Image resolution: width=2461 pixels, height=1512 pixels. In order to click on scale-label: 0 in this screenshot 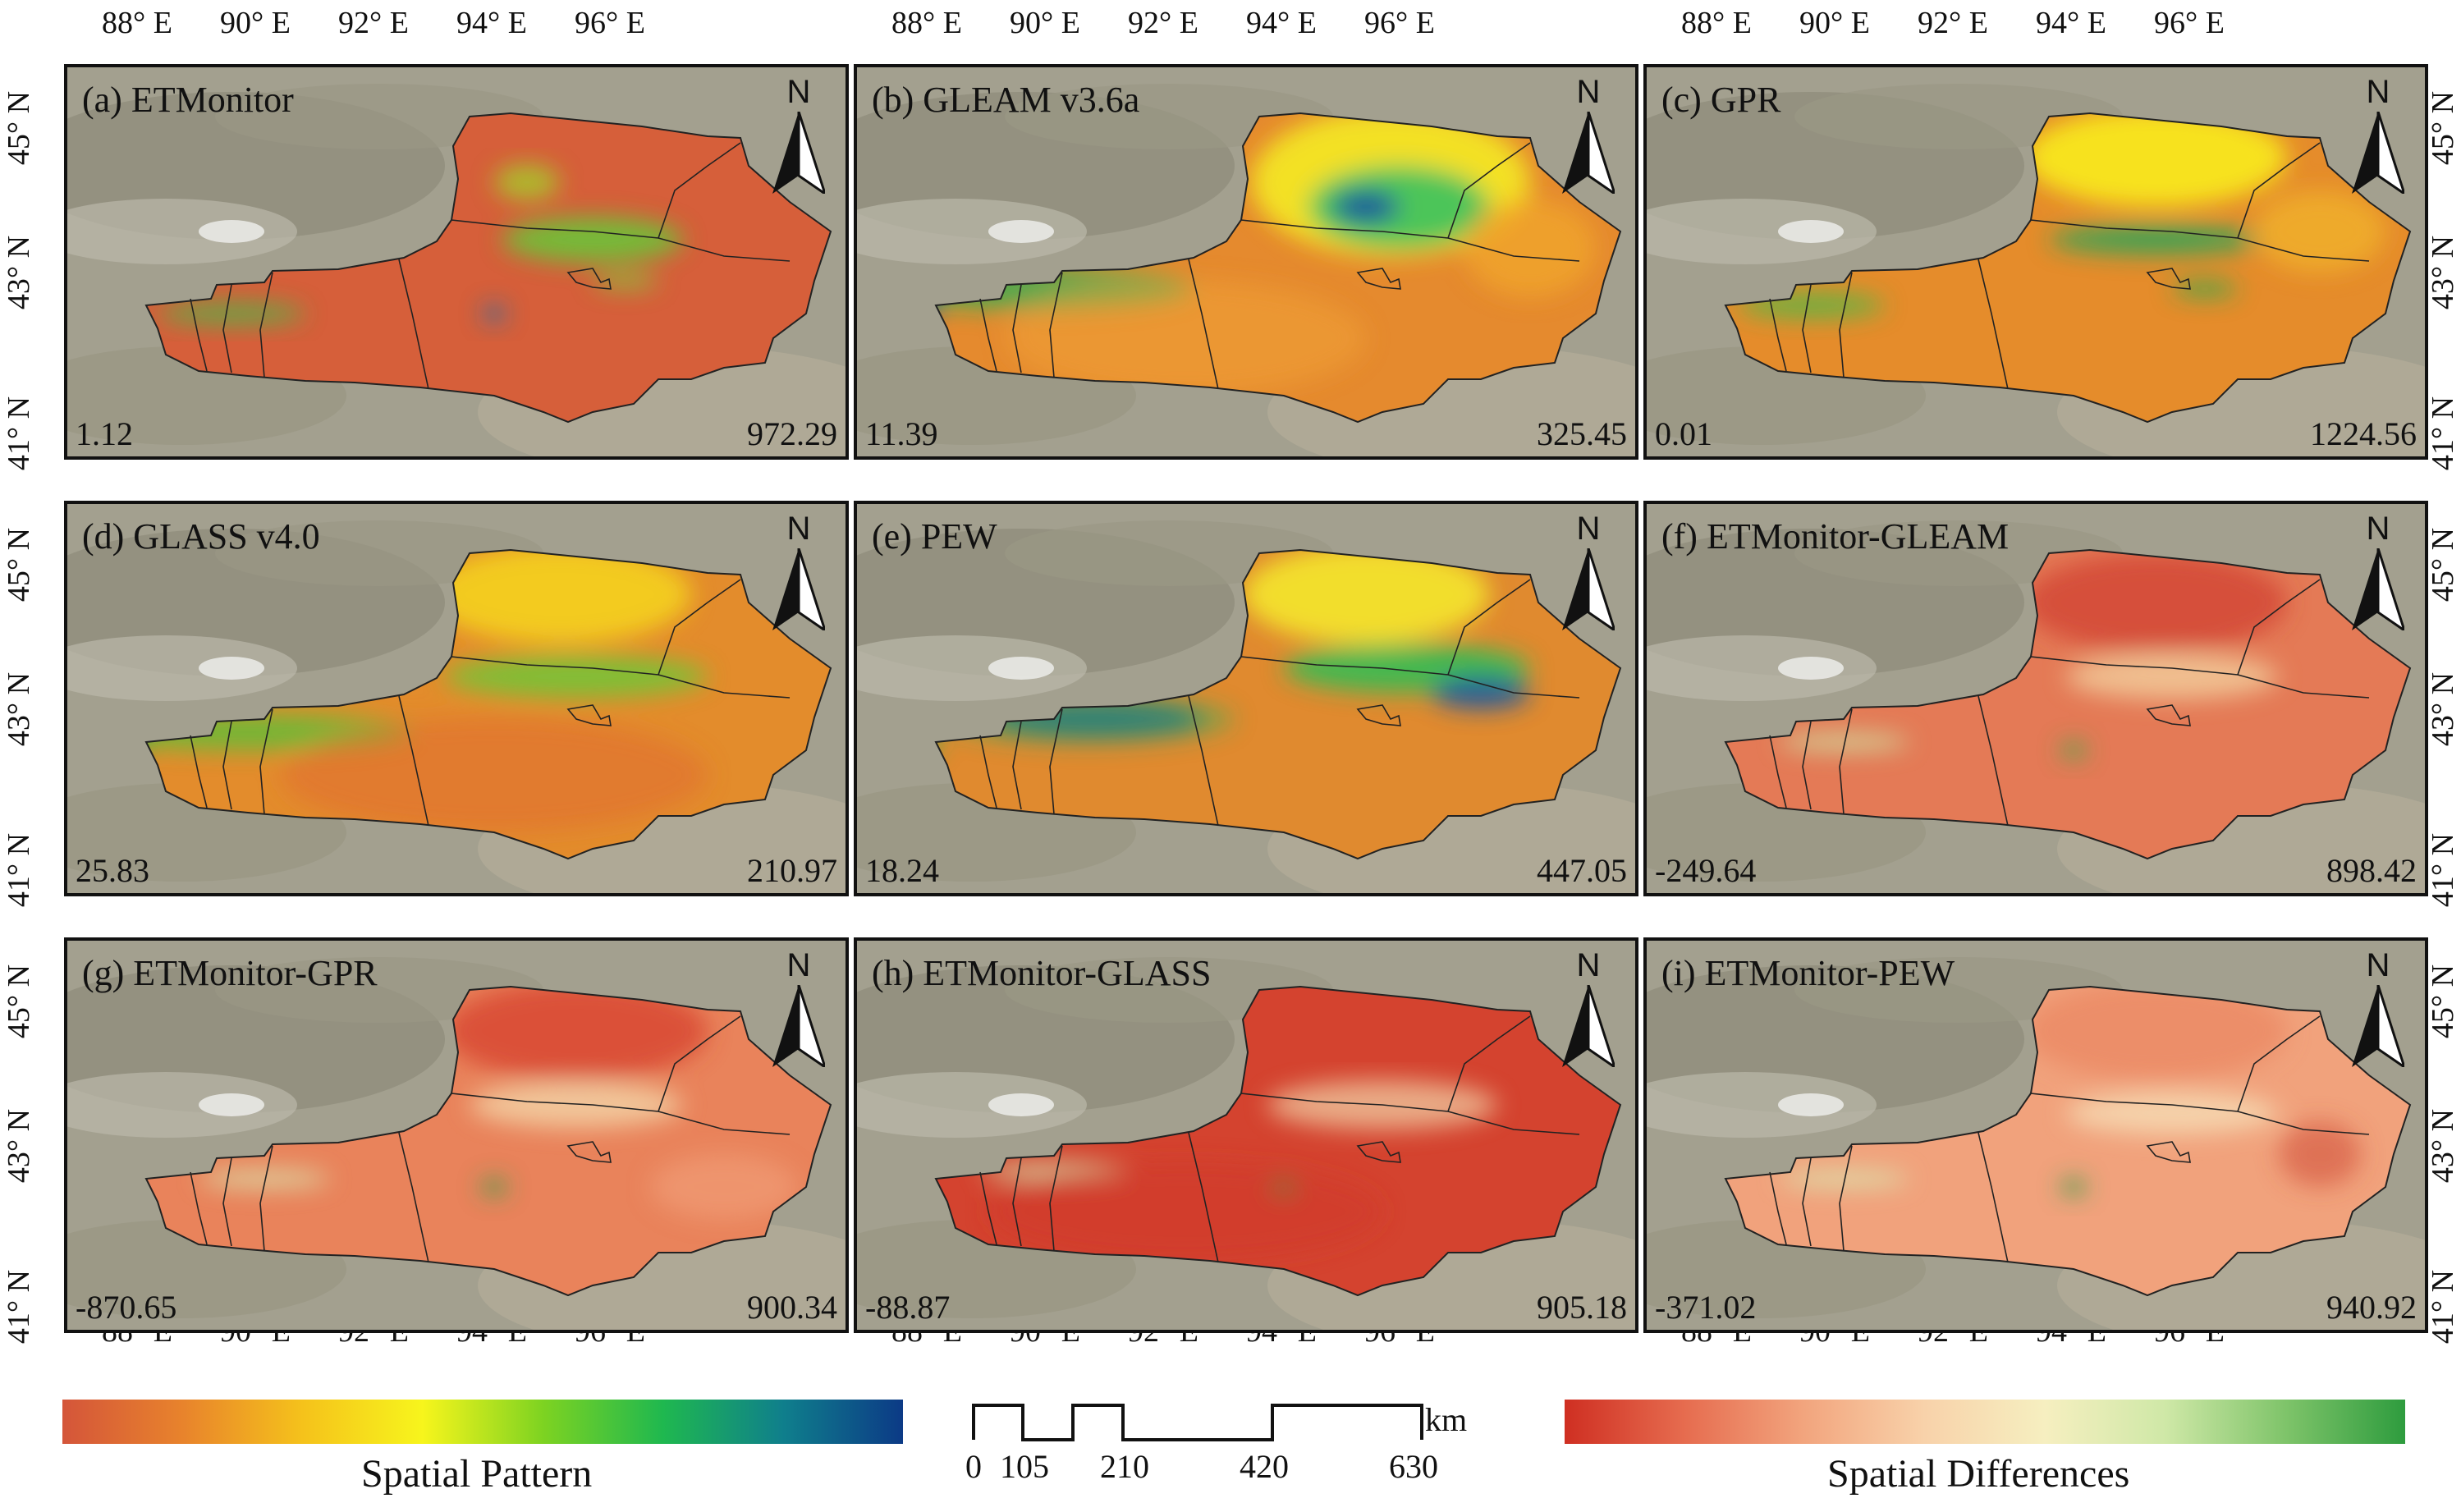, I will do `click(973, 1466)`.